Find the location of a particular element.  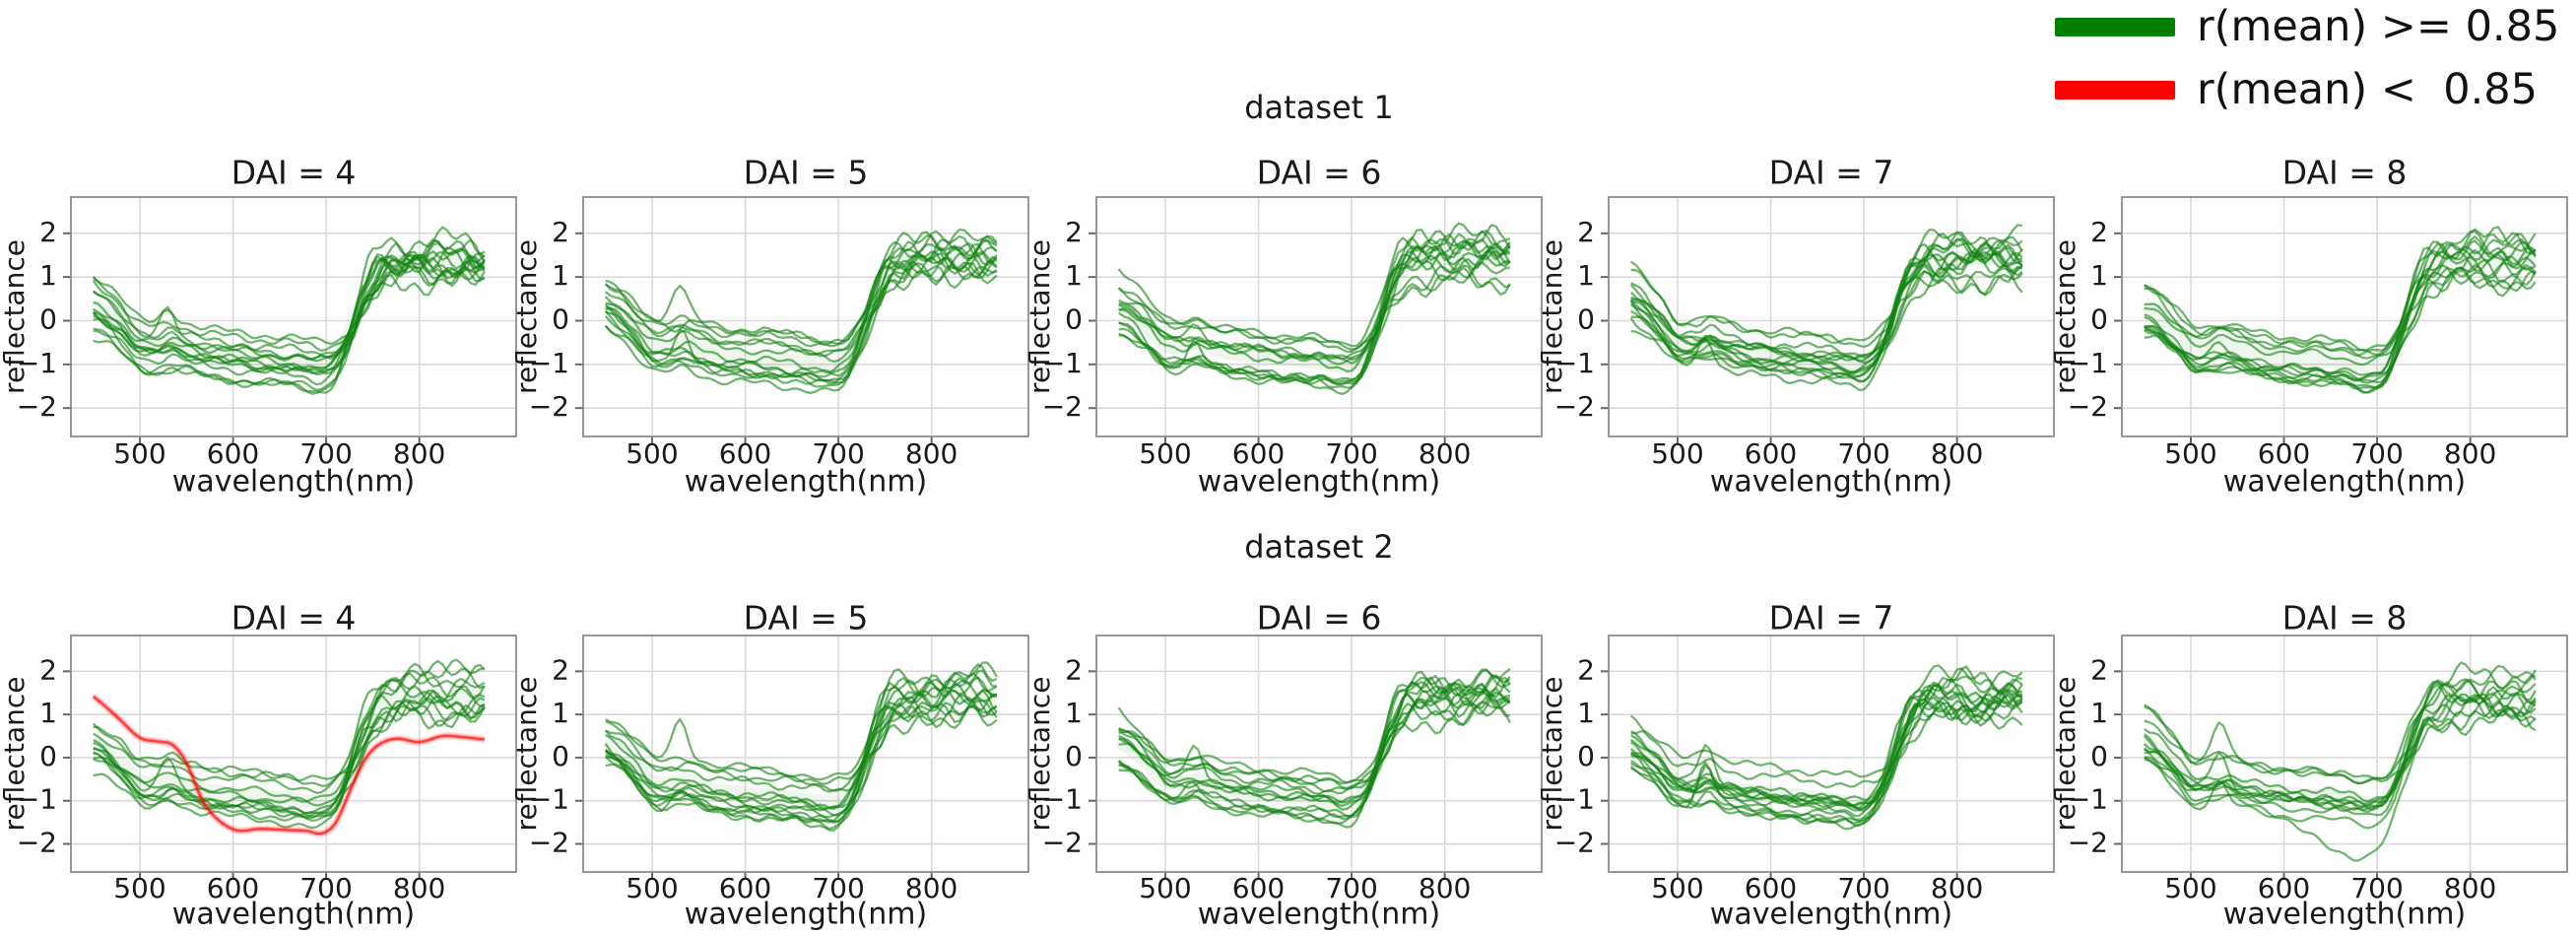

panel-title: DAI = 7 is located at coordinates (1832, 173).